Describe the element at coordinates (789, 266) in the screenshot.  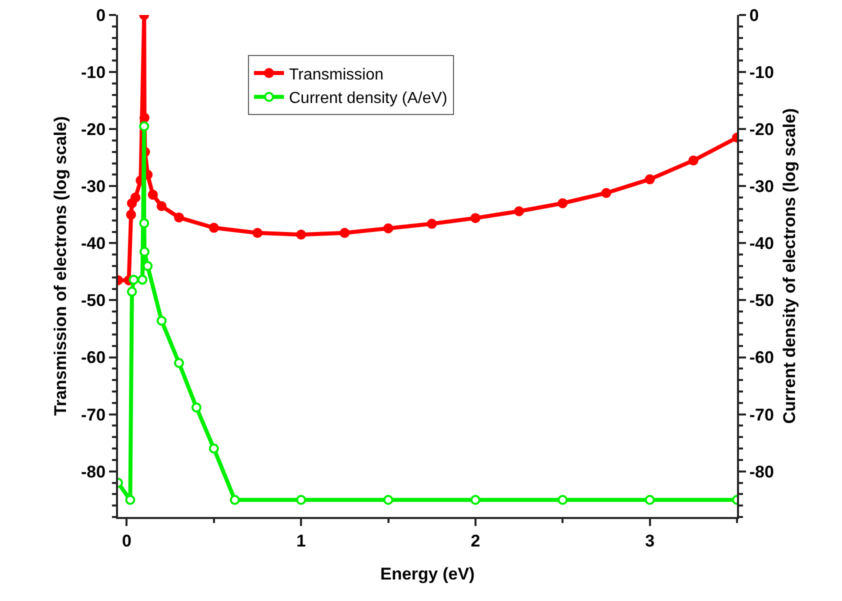
I see `y2-axis-title: Current density of electrons (log scale)` at that location.